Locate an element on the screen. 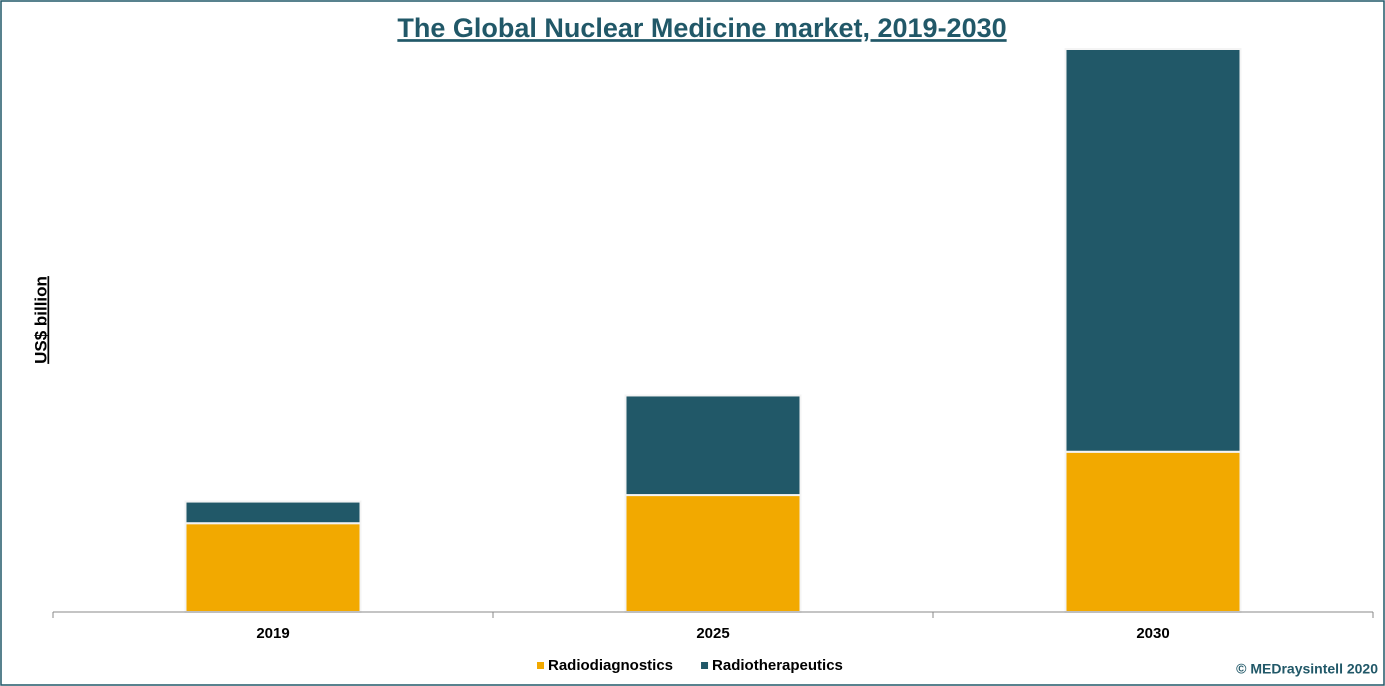 This screenshot has width=1385, height=686. y-axis-label: US$ billion is located at coordinates (40, 320).